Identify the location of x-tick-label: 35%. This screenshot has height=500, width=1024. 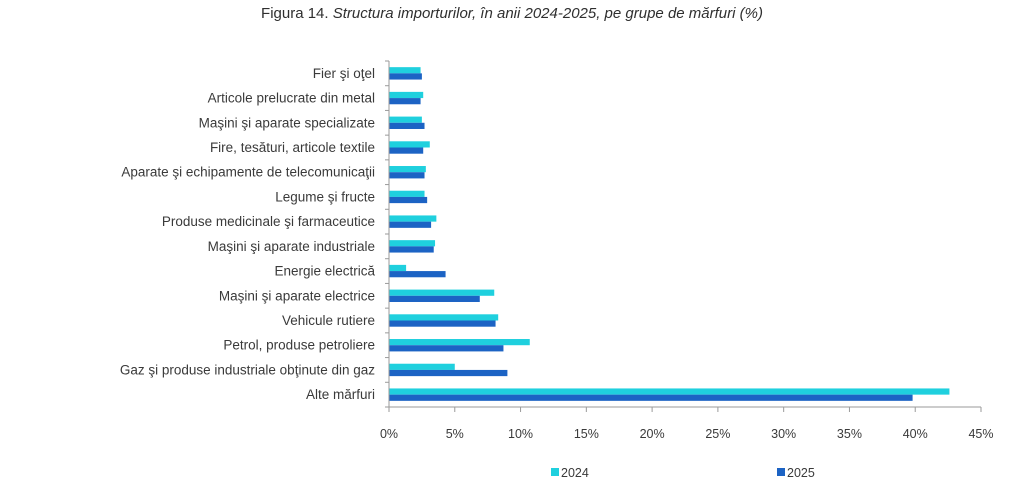
(849, 434).